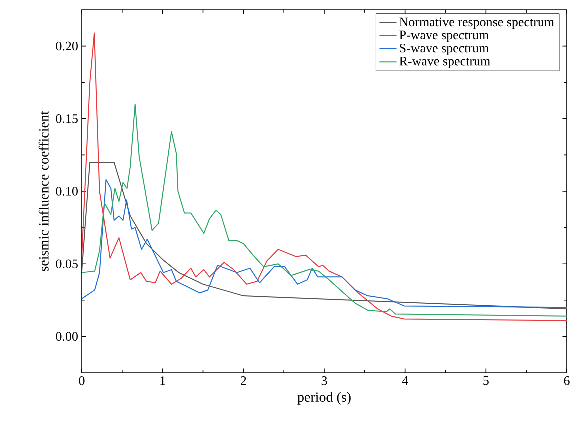 Image resolution: width=576 pixels, height=432 pixels. Describe the element at coordinates (325, 381) in the screenshot. I see `x-tick-label: 3` at that location.